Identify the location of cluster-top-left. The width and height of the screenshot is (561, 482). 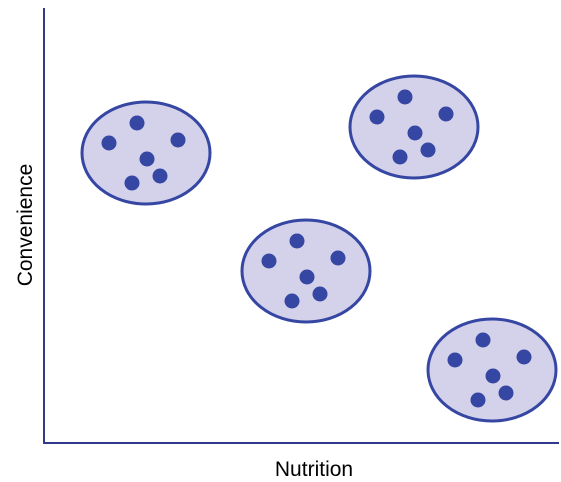
(146, 153).